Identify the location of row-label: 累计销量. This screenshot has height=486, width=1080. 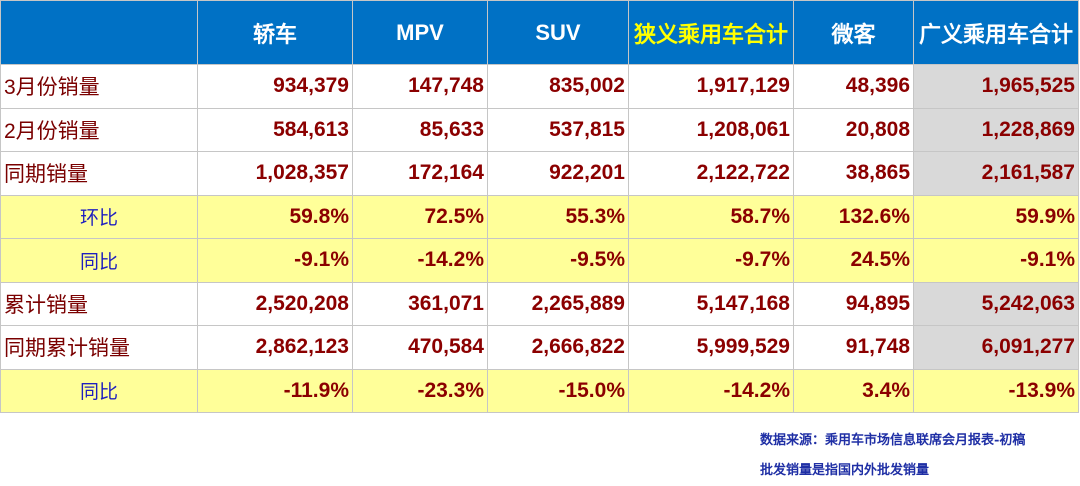
(99, 303).